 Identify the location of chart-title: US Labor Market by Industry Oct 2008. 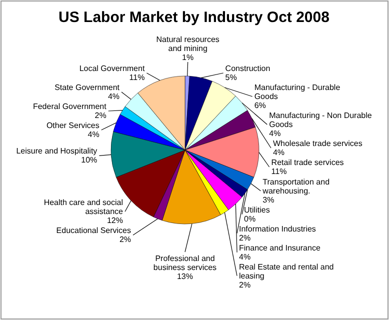
(194, 17).